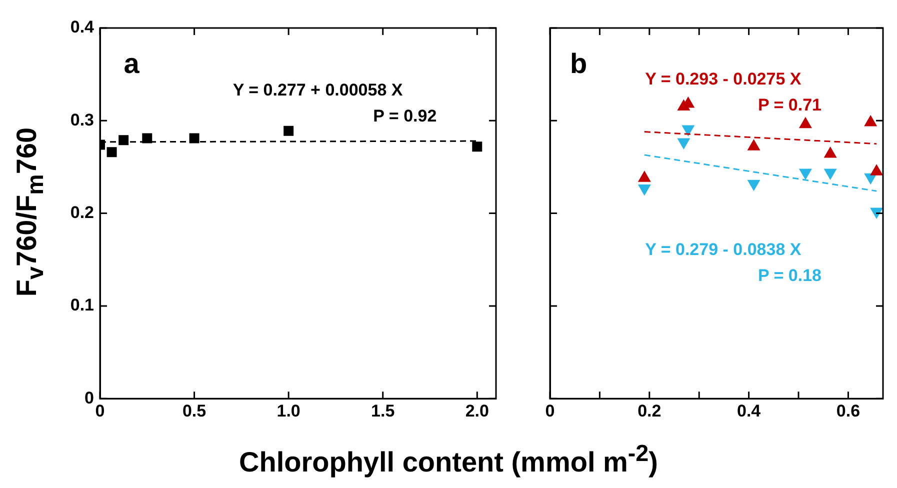 This screenshot has width=897, height=488. What do you see at coordinates (194, 410) in the screenshot?
I see `x-tick-label: 0.5` at bounding box center [194, 410].